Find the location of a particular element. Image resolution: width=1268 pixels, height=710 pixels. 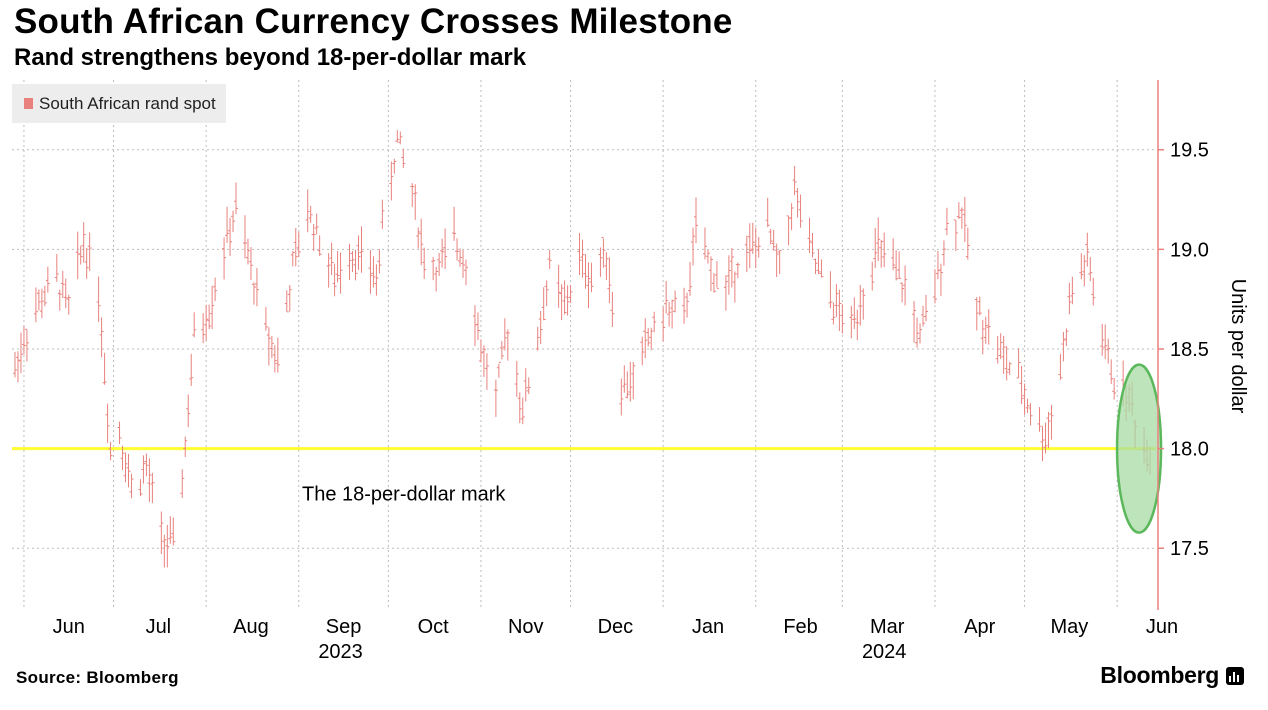

y-tick-label: 18.5 is located at coordinates (1189, 350).